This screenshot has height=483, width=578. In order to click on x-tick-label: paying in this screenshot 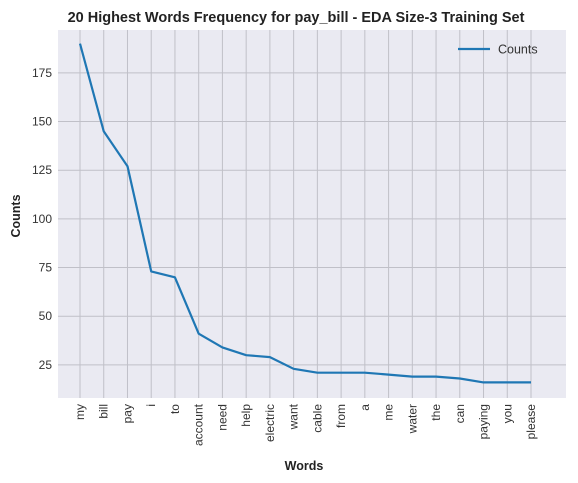, I will do `click(484, 421)`.